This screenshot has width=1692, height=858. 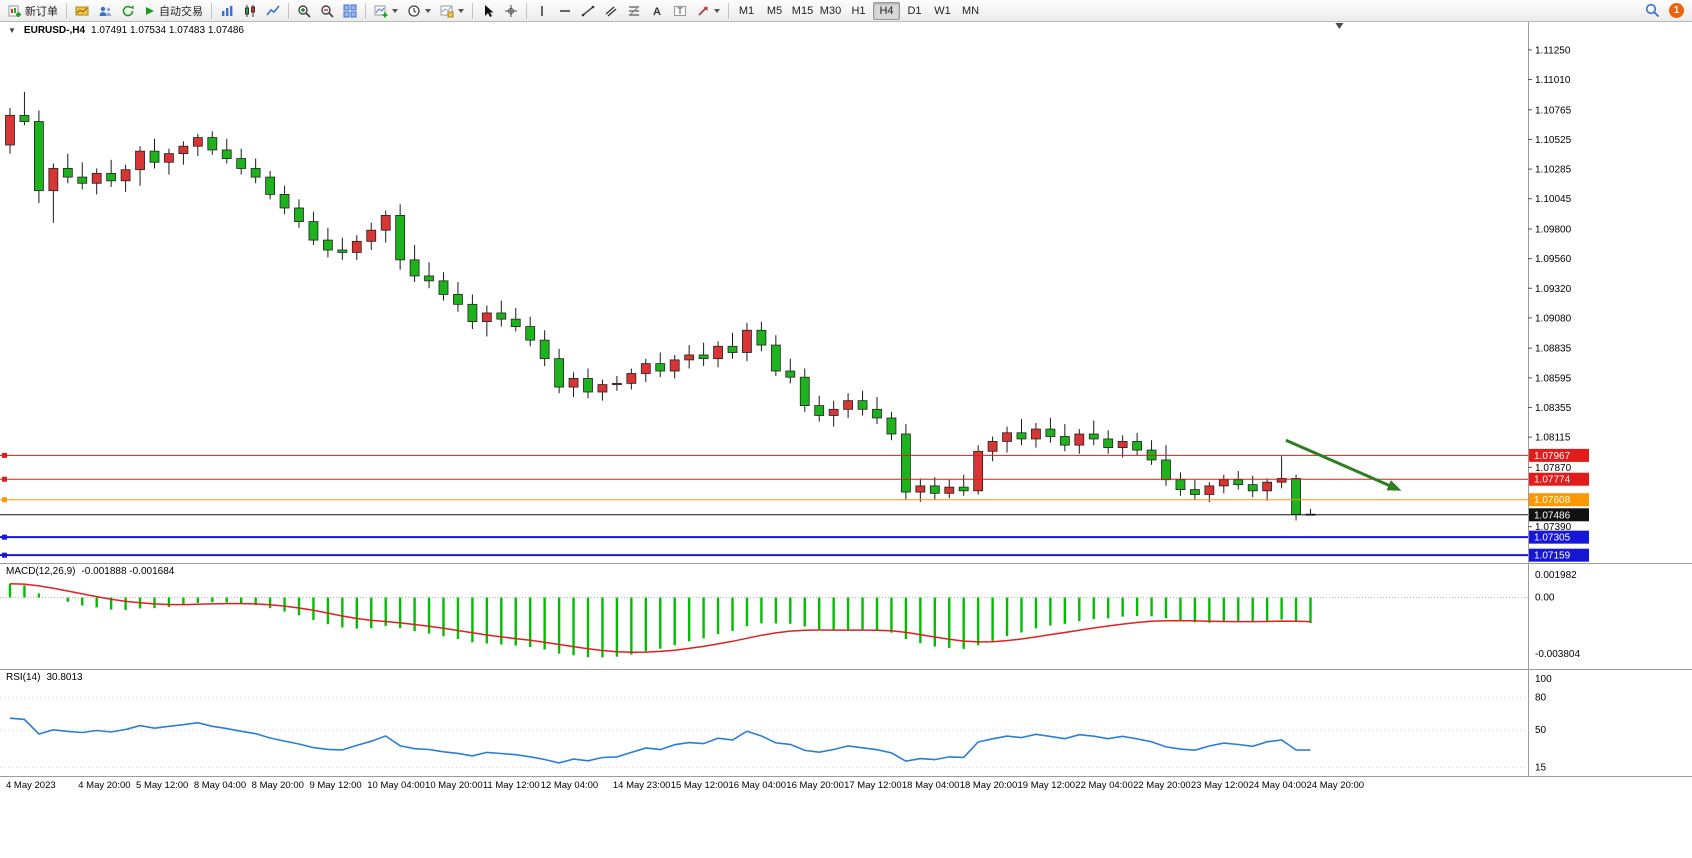 I want to click on zoom-out-icon, so click(x=327, y=11).